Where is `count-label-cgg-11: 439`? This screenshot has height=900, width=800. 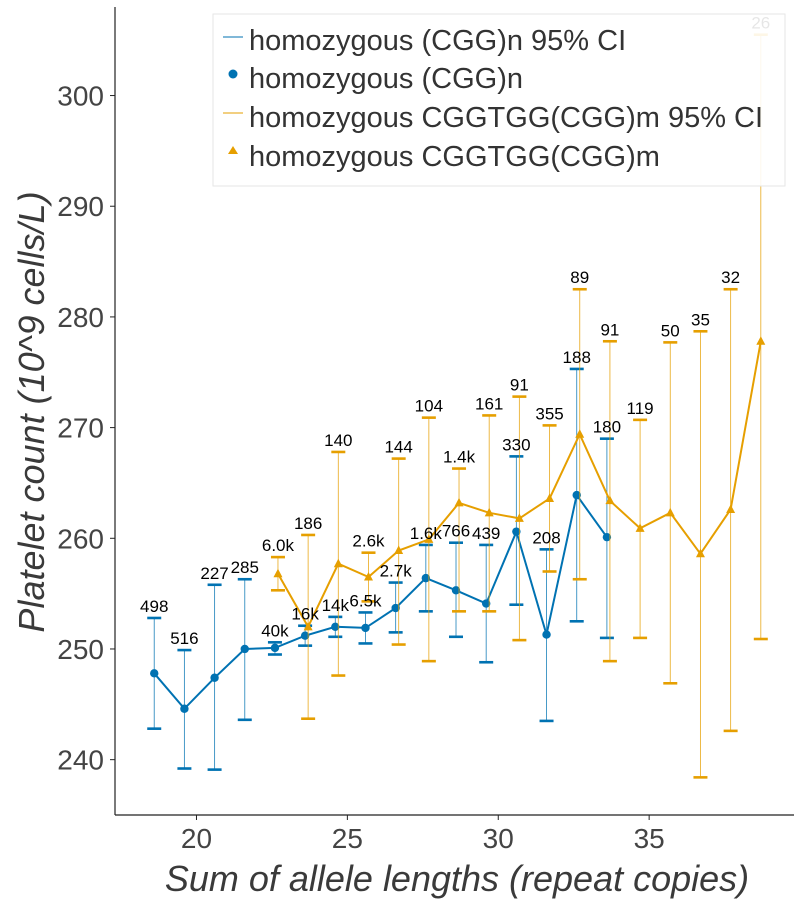 count-label-cgg-11: 439 is located at coordinates (486, 533).